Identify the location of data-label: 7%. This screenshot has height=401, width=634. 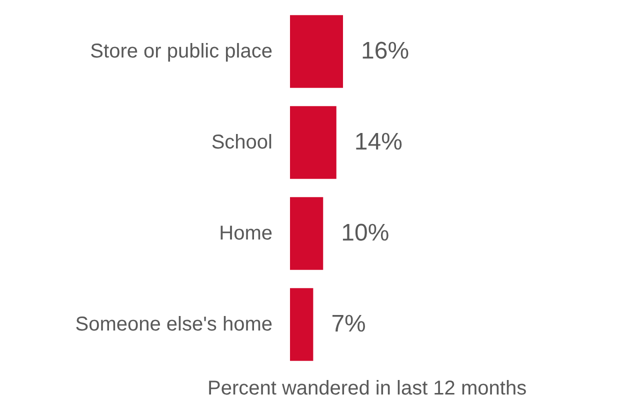
(348, 324).